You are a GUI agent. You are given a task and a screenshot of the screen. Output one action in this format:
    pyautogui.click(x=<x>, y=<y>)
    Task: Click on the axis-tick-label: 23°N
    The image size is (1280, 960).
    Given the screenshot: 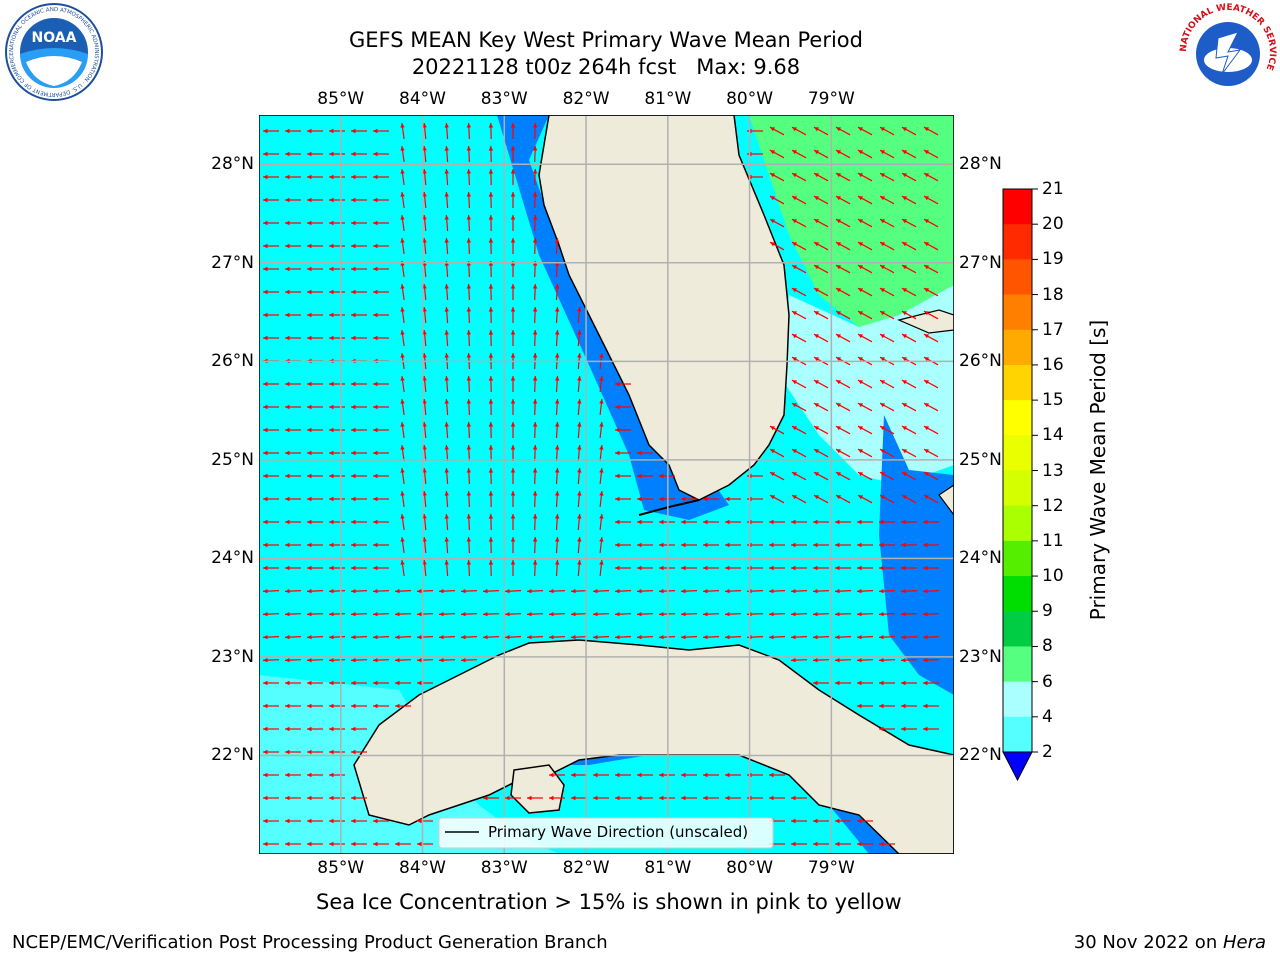 What is the action you would take?
    pyautogui.click(x=980, y=656)
    